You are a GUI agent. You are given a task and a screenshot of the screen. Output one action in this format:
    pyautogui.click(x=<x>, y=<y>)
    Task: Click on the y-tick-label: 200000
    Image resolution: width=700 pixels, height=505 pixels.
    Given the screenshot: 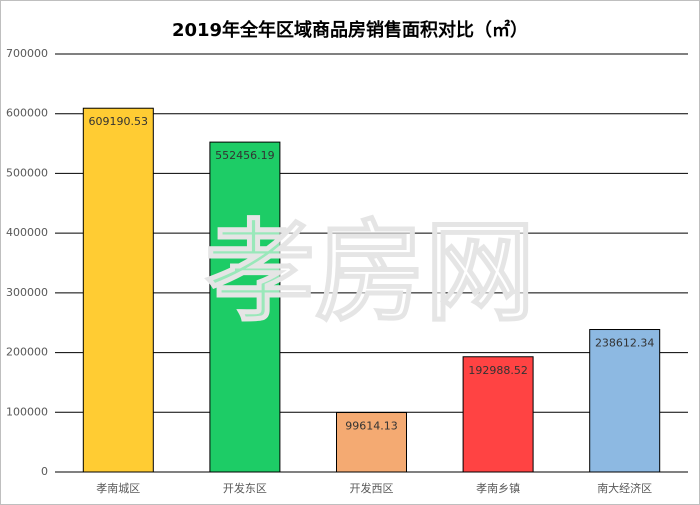 What is the action you would take?
    pyautogui.click(x=27, y=352)
    